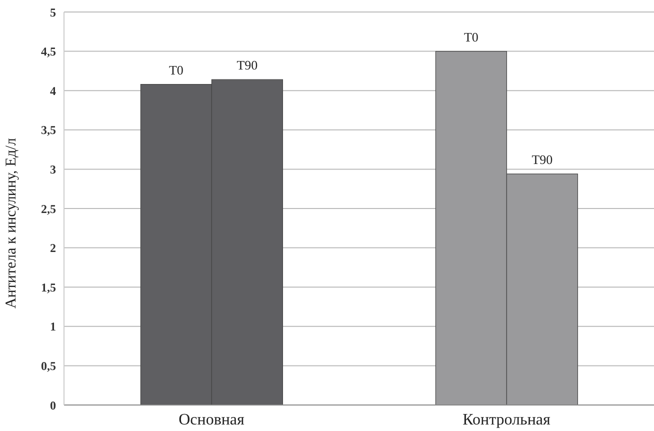 The height and width of the screenshot is (431, 654). What do you see at coordinates (53, 327) in the screenshot?
I see `y-tick-label: 1` at bounding box center [53, 327].